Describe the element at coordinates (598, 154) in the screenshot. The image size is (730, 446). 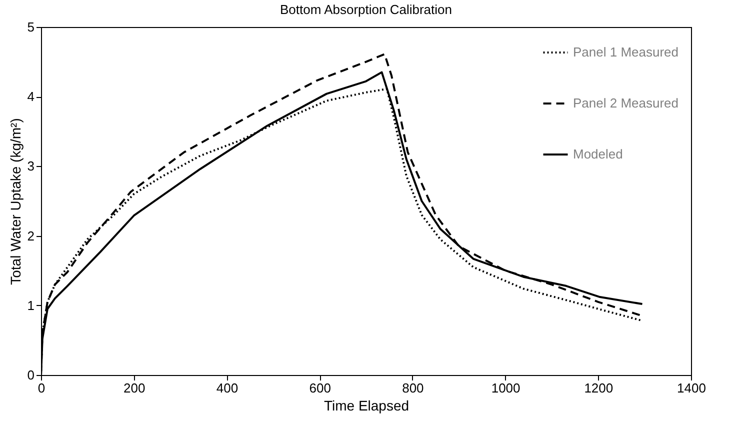
I see `legend-label: Modeled` at that location.